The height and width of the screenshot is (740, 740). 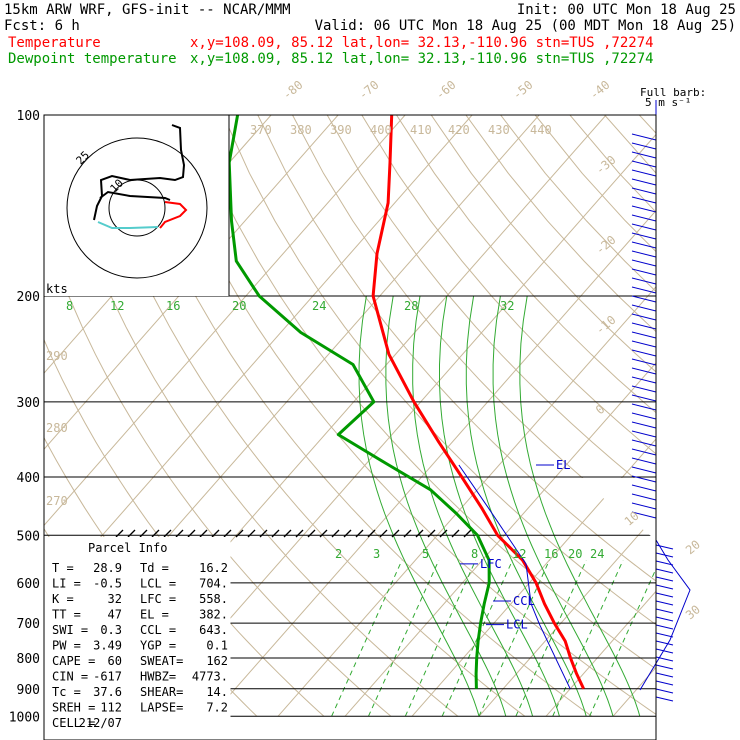 I want to click on parcel-info-cell: 28.9, so click(x=107, y=568).